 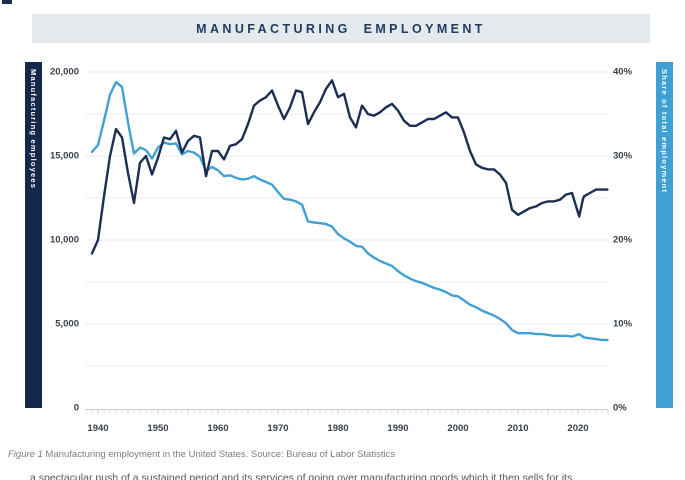 What do you see at coordinates (277, 428) in the screenshot?
I see `x-tick-label: 1970` at bounding box center [277, 428].